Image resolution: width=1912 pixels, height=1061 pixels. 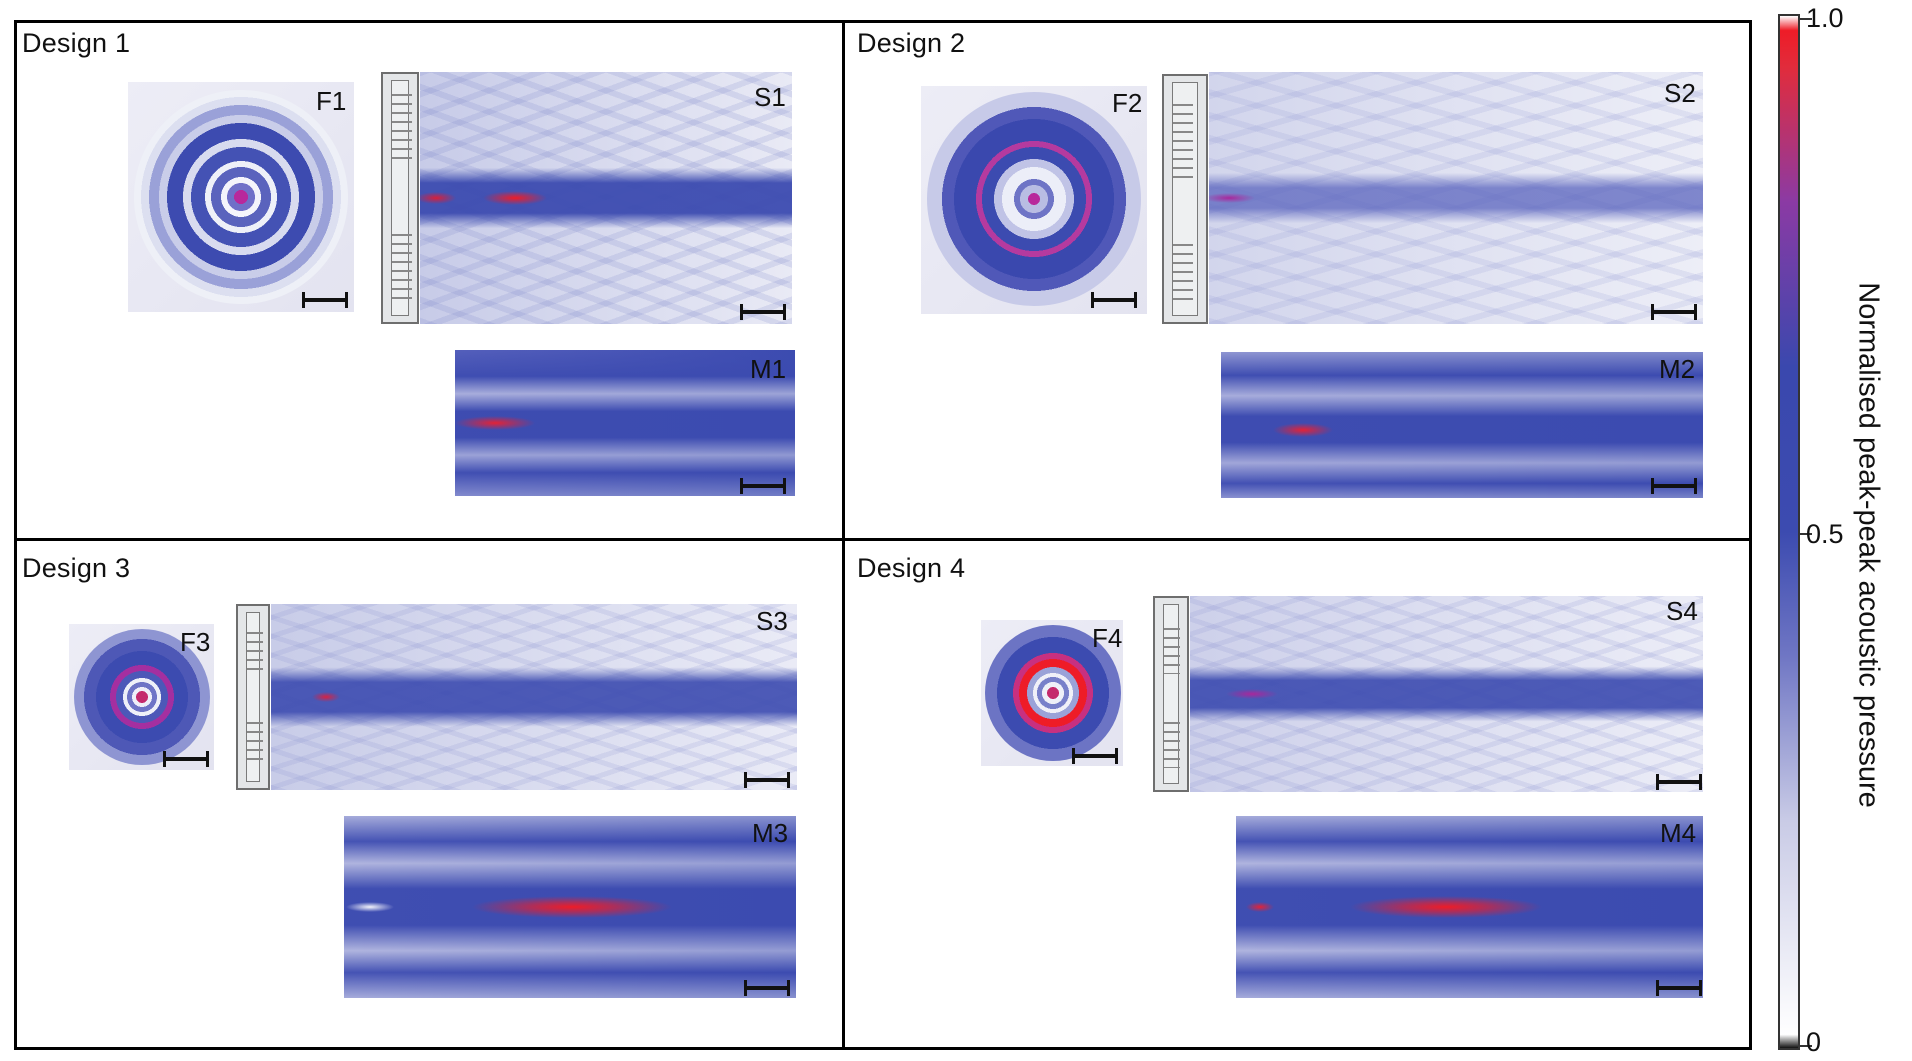 I want to click on measured-field-label: M3, so click(x=770, y=833).